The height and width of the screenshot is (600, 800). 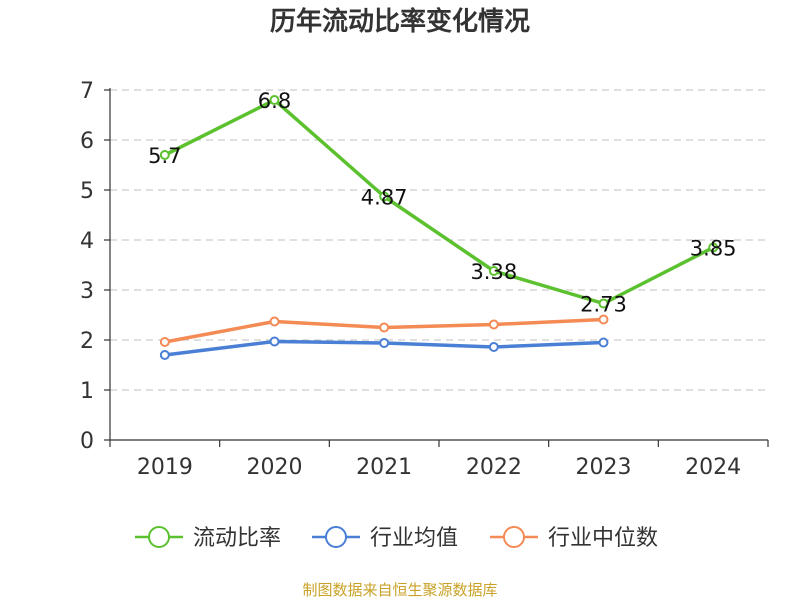 I want to click on y-tick-label: 1, so click(x=87, y=391).